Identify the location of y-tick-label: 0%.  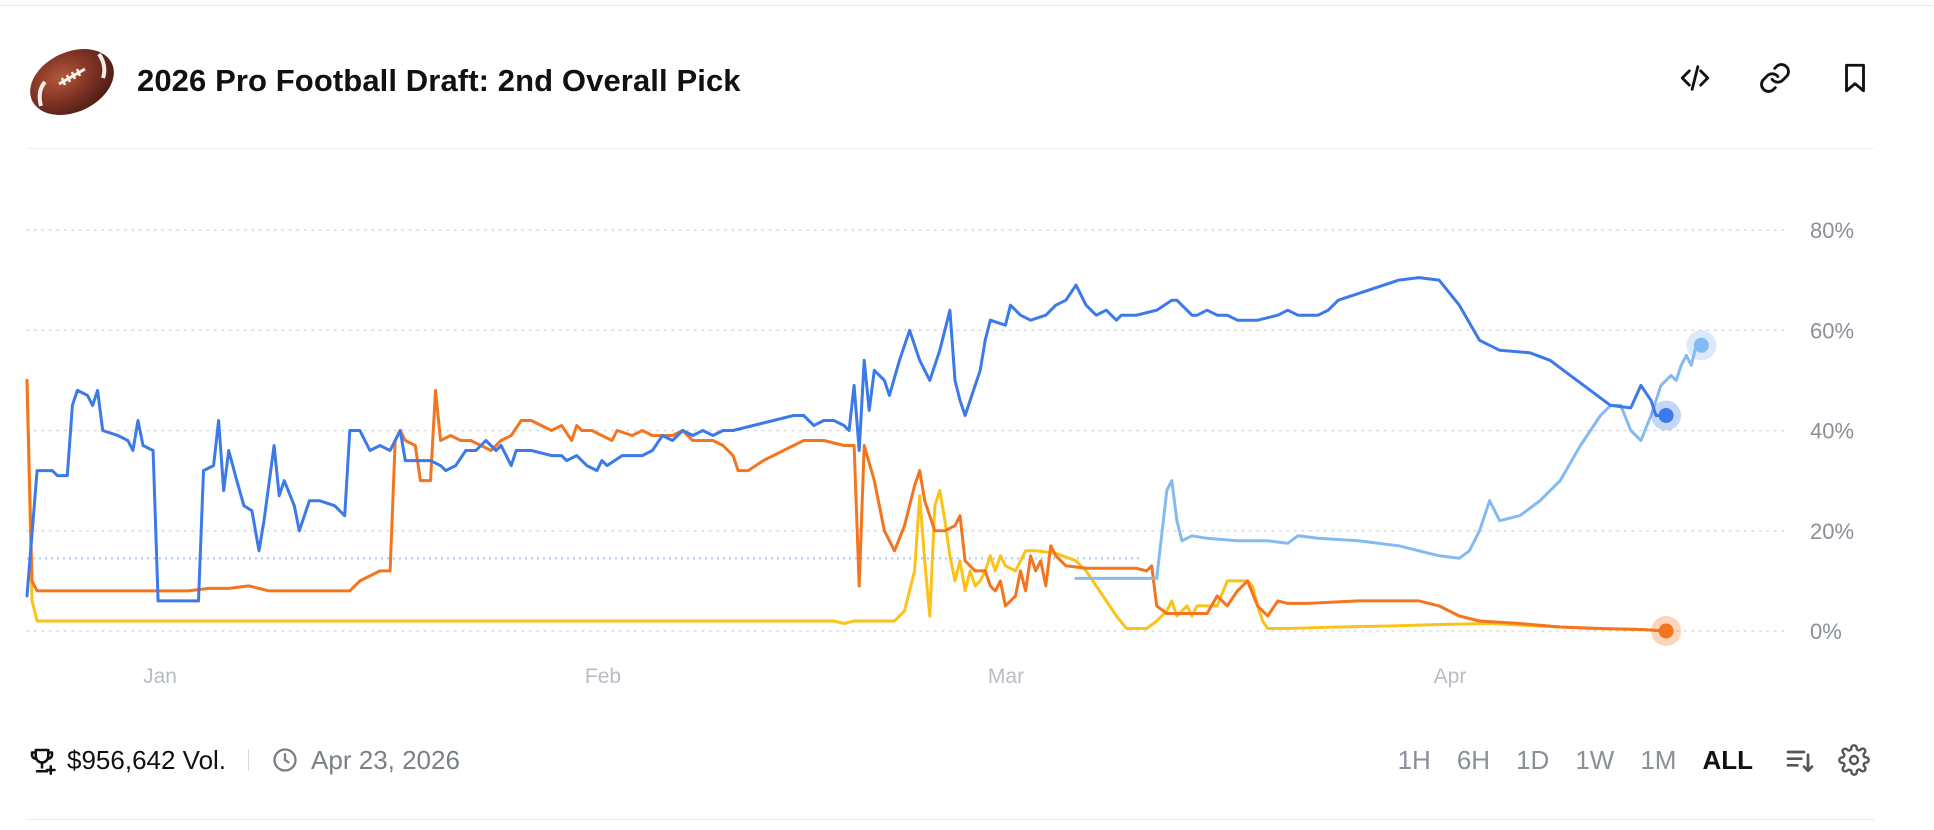
(1826, 631).